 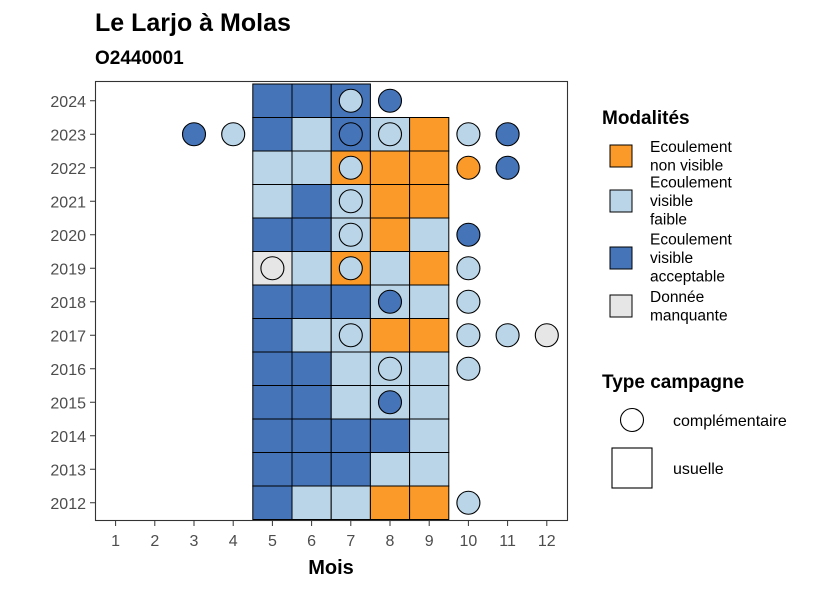 I want to click on y-tick-label-2024: 2024, so click(x=68, y=102).